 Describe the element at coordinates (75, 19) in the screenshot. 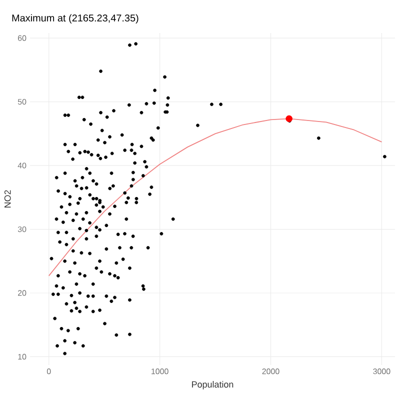

I see `chart-title: Maximum at (2165.23,47.35)` at that location.